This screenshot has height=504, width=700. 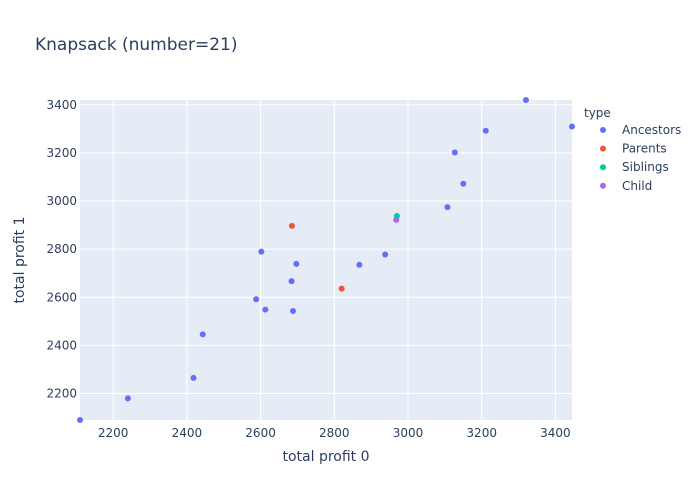 I want to click on x-tick-label: 2200, so click(x=113, y=433).